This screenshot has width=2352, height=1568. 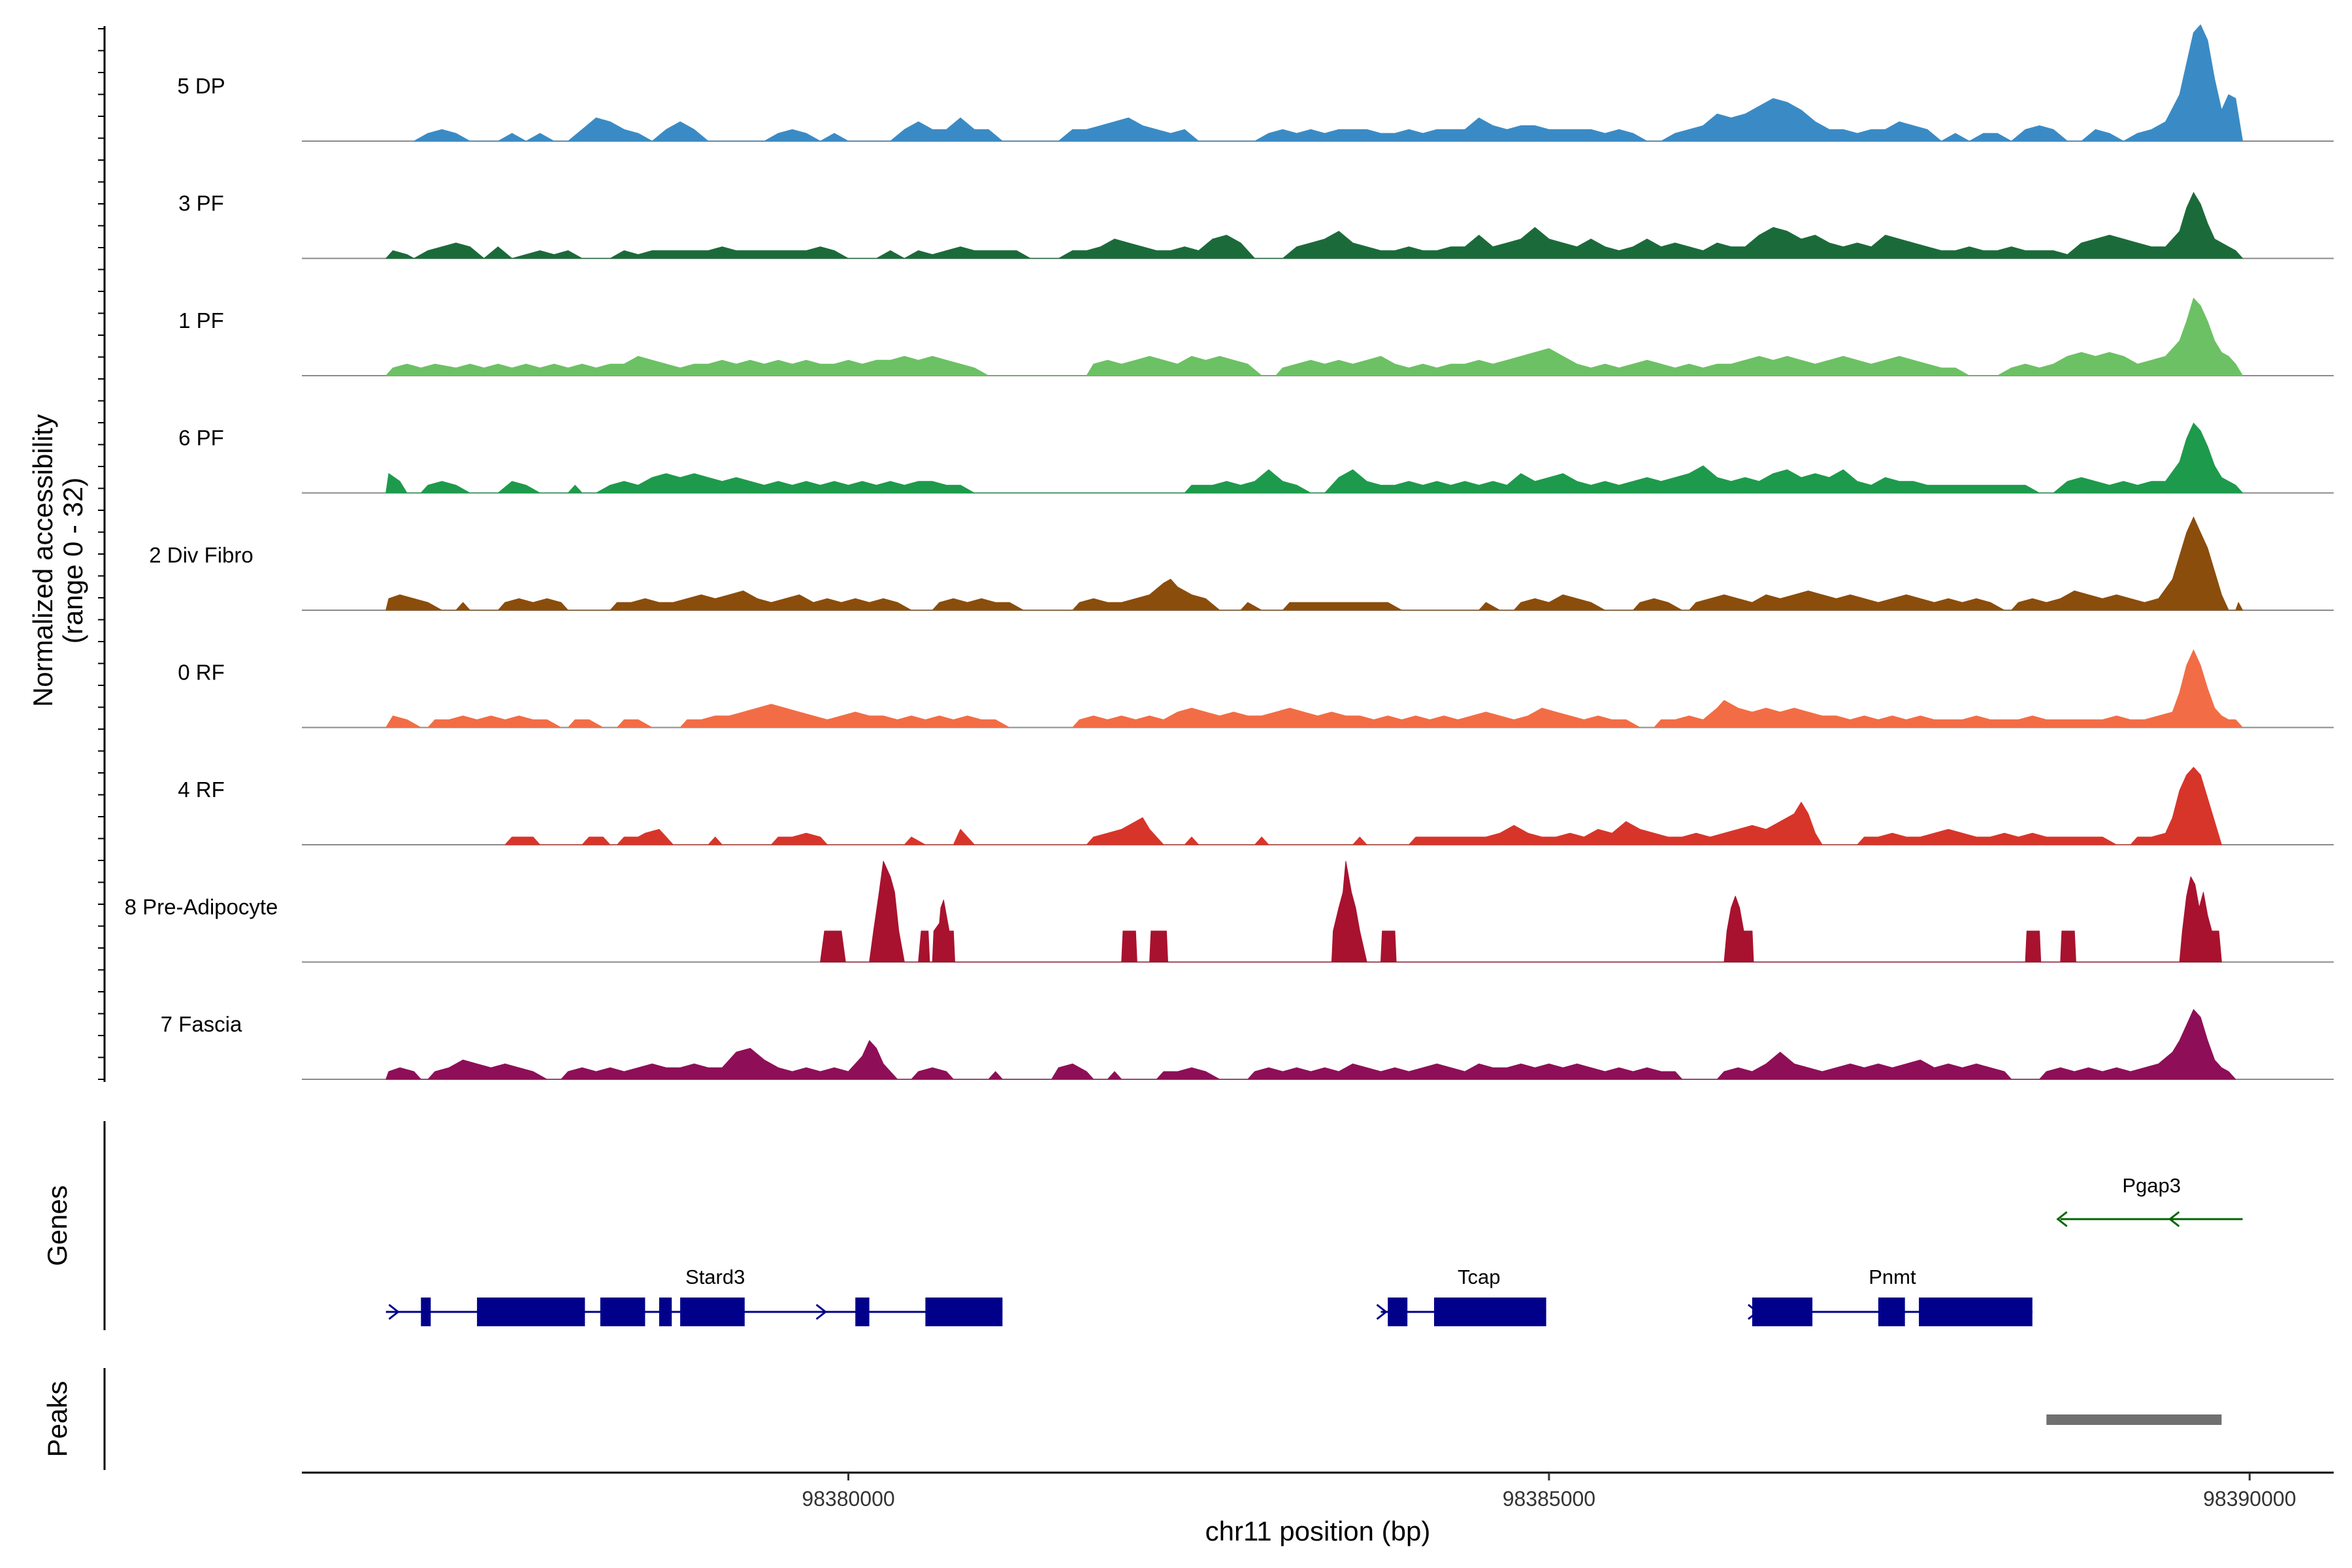 I want to click on track-6-pf: 6 PF, so click(x=1256, y=458).